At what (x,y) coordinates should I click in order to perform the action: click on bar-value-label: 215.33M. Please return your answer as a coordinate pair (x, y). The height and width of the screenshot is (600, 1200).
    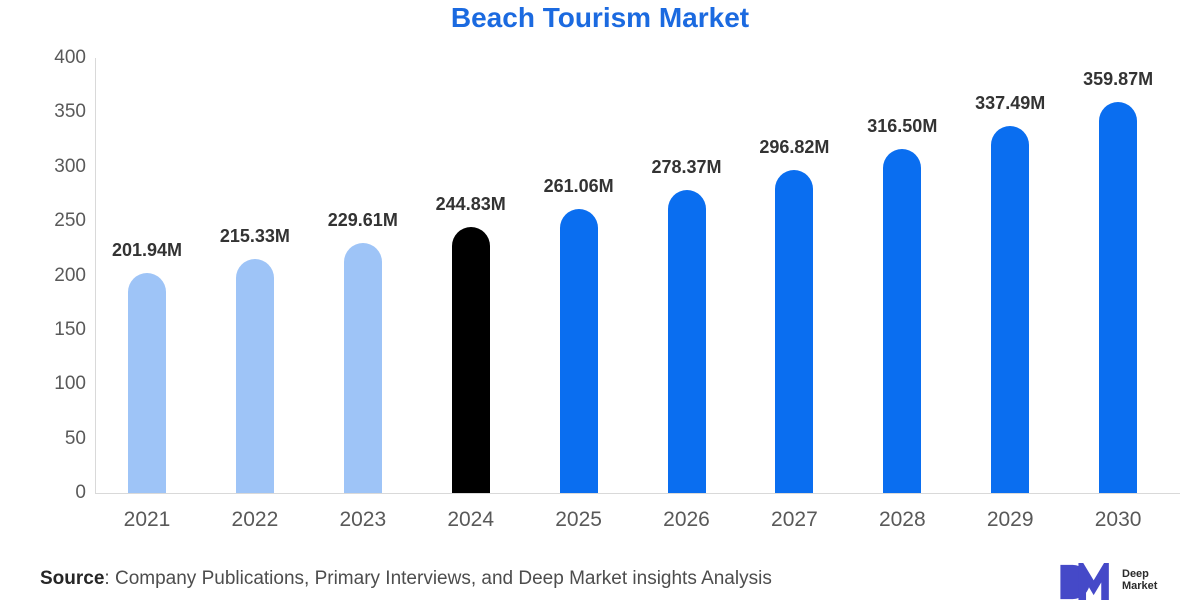
    Looking at the image, I should click on (254, 235).